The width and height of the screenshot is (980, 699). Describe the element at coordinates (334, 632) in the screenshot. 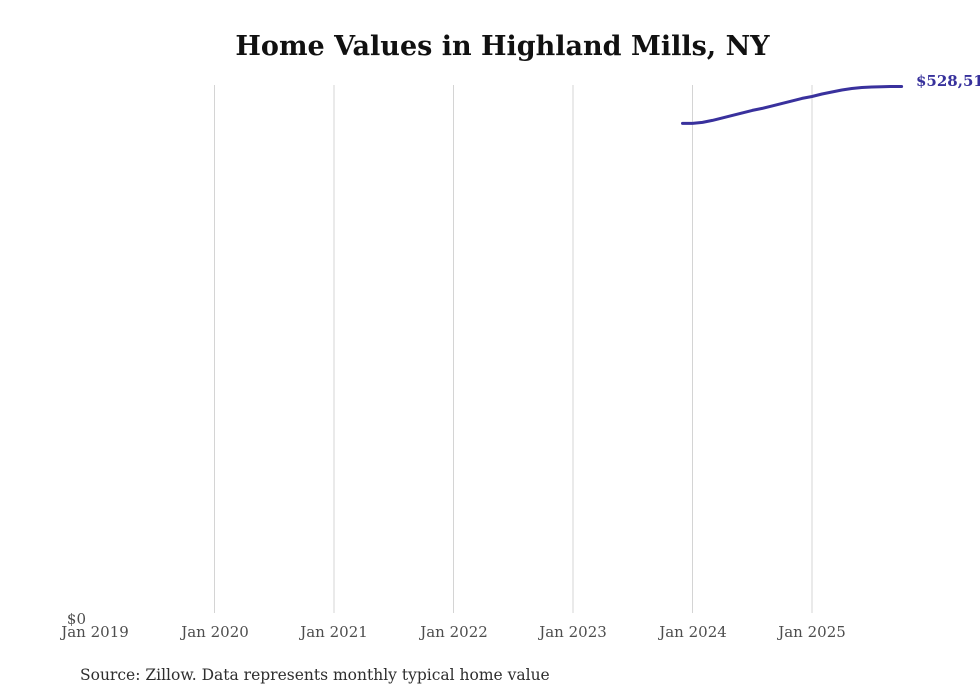

I see `x-tick-label: Jan 2021` at that location.